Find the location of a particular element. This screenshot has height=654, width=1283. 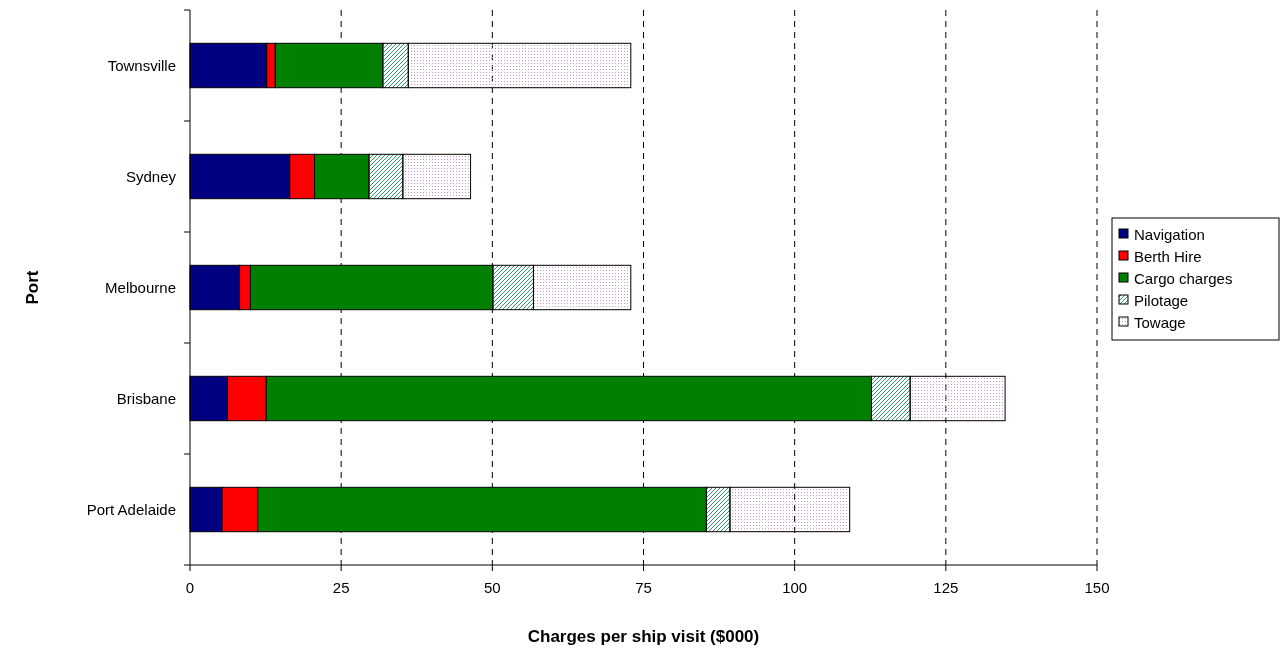

x-axis-title: Charges per ship visit ($000) is located at coordinates (643, 636).